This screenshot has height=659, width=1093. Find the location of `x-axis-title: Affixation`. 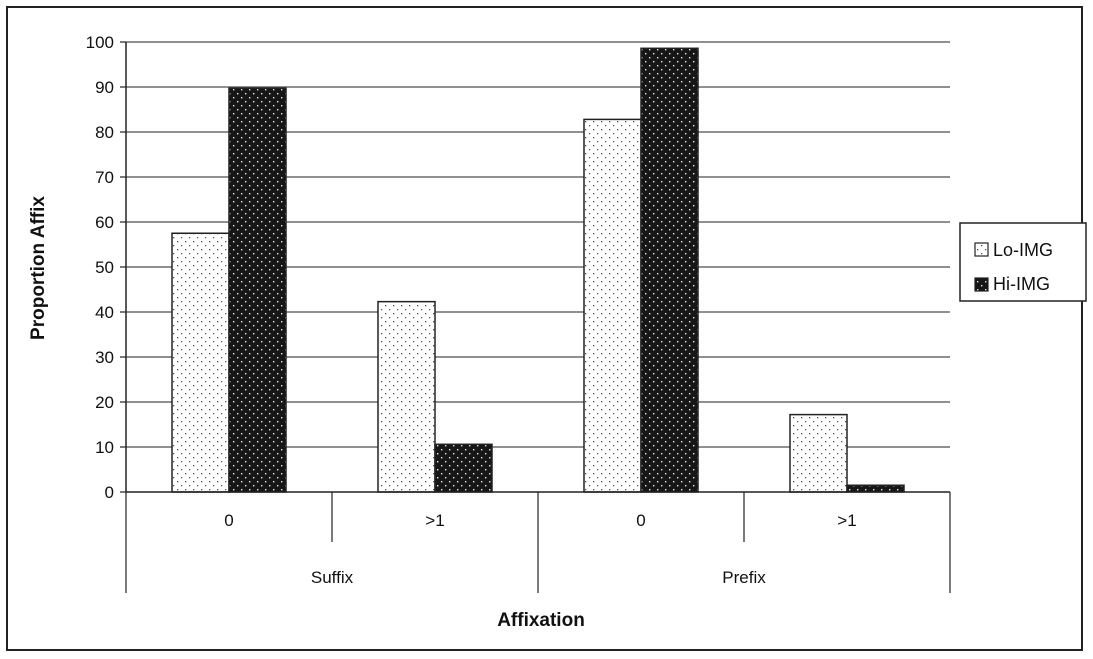

x-axis-title: Affixation is located at coordinates (541, 620).